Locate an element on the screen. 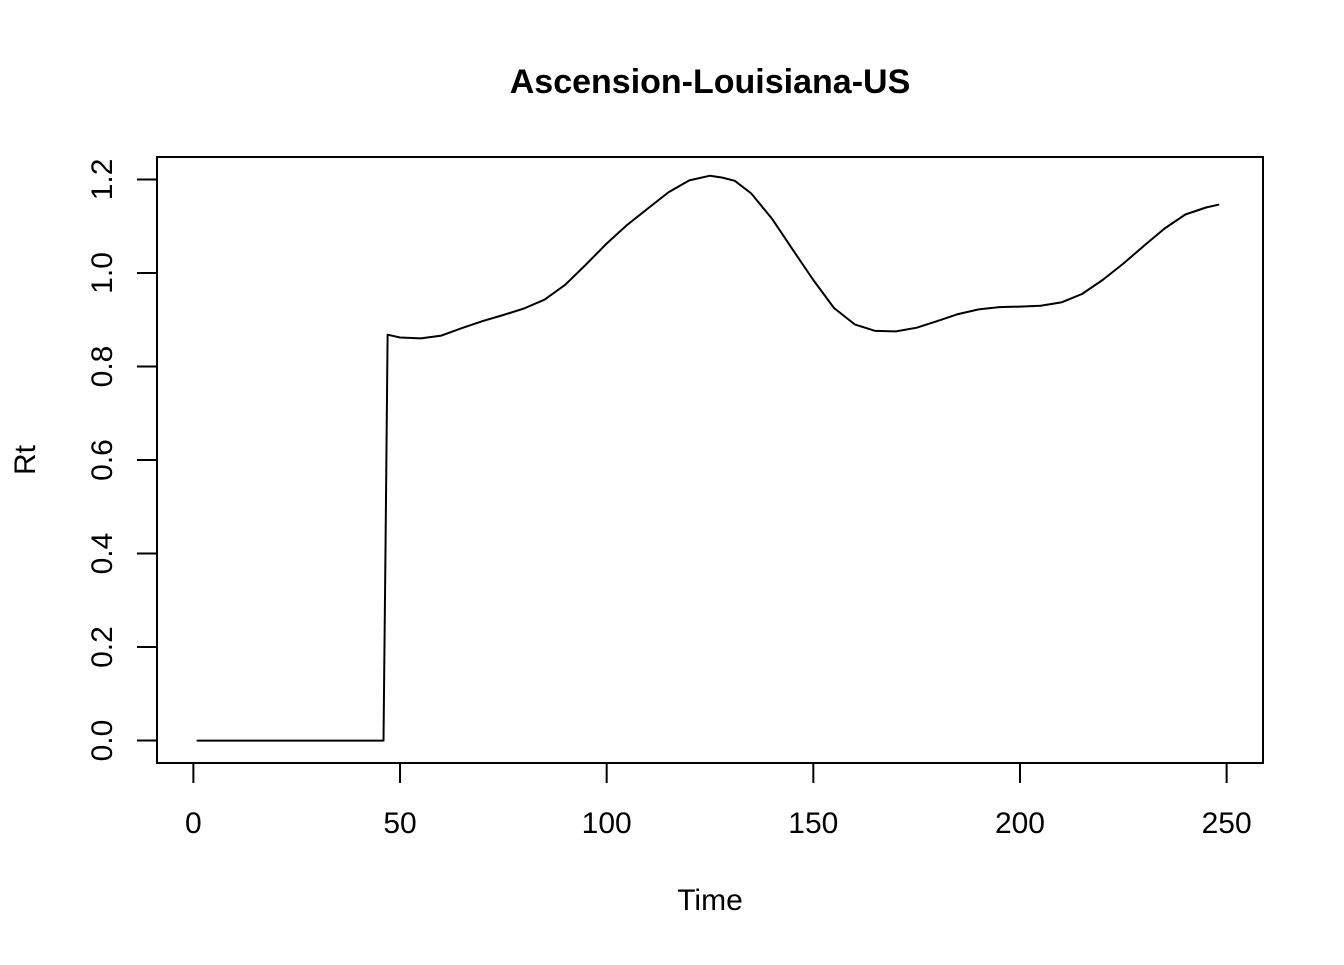  x-tick-label: 50 is located at coordinates (399, 823).